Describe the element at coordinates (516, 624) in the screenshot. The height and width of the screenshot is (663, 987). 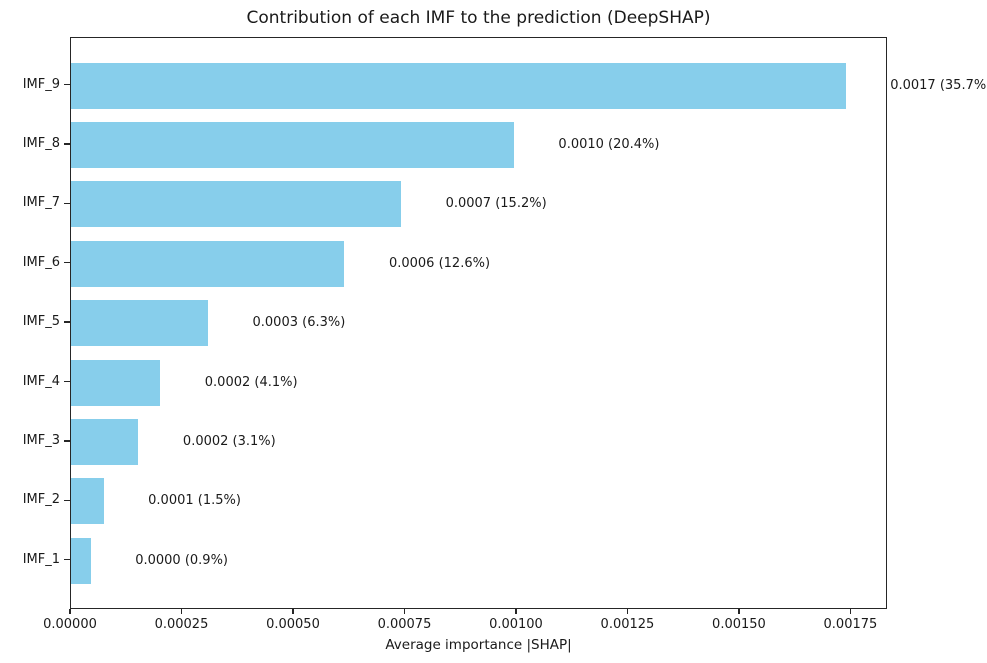
I see `x-tick-label-0.00100: 0.00100` at that location.